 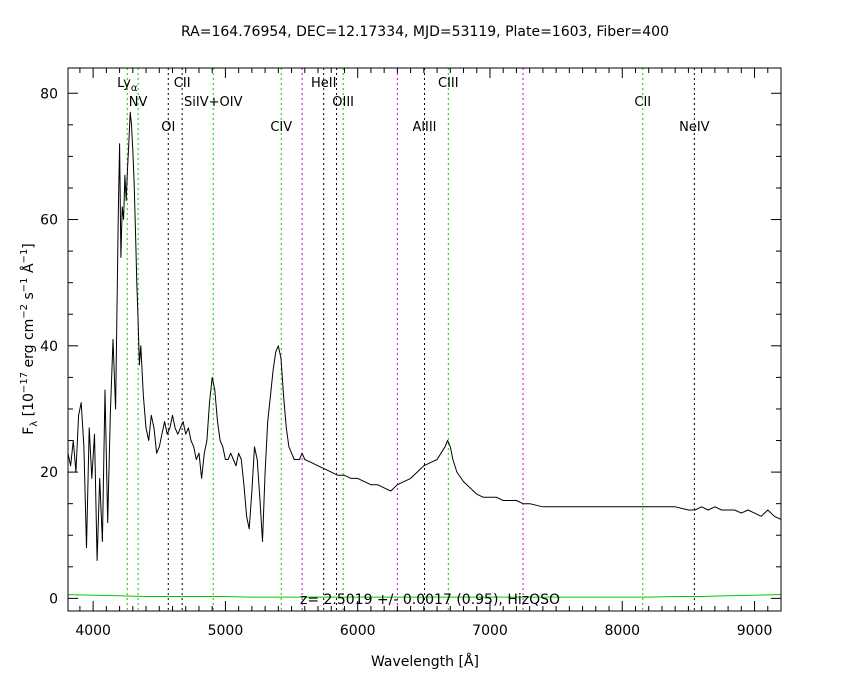 I want to click on line-label-name: NV, so click(x=138, y=102).